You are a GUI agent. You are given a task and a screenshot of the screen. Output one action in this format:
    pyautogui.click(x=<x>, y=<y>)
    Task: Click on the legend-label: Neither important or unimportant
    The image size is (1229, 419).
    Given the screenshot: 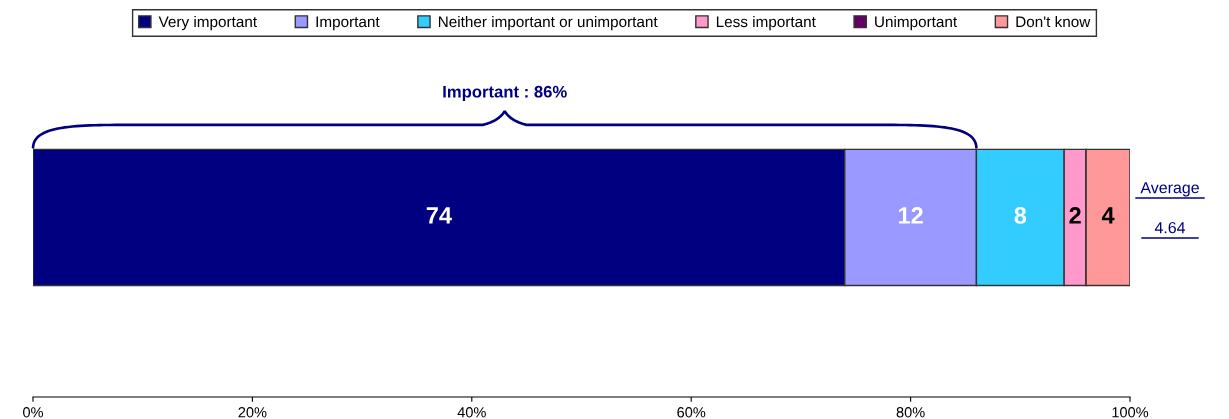 What is the action you would take?
    pyautogui.click(x=548, y=23)
    